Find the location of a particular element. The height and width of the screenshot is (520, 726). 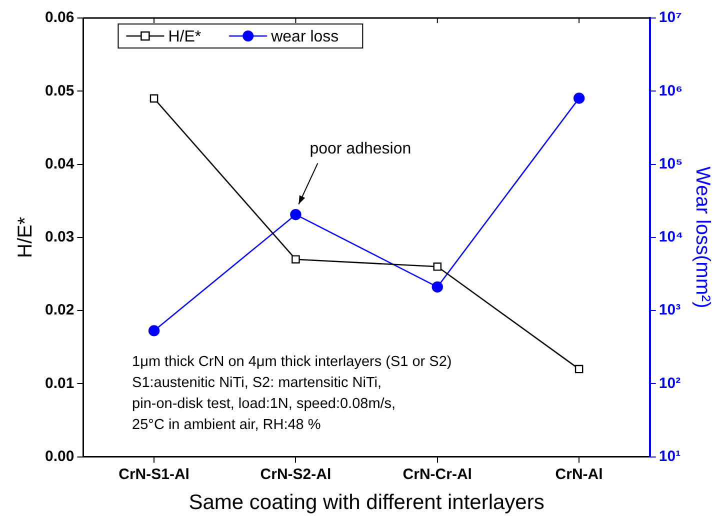

annotation: 1μm thick CrN on 4μm thick interlayers (S1 or S2) is located at coordinates (292, 362).